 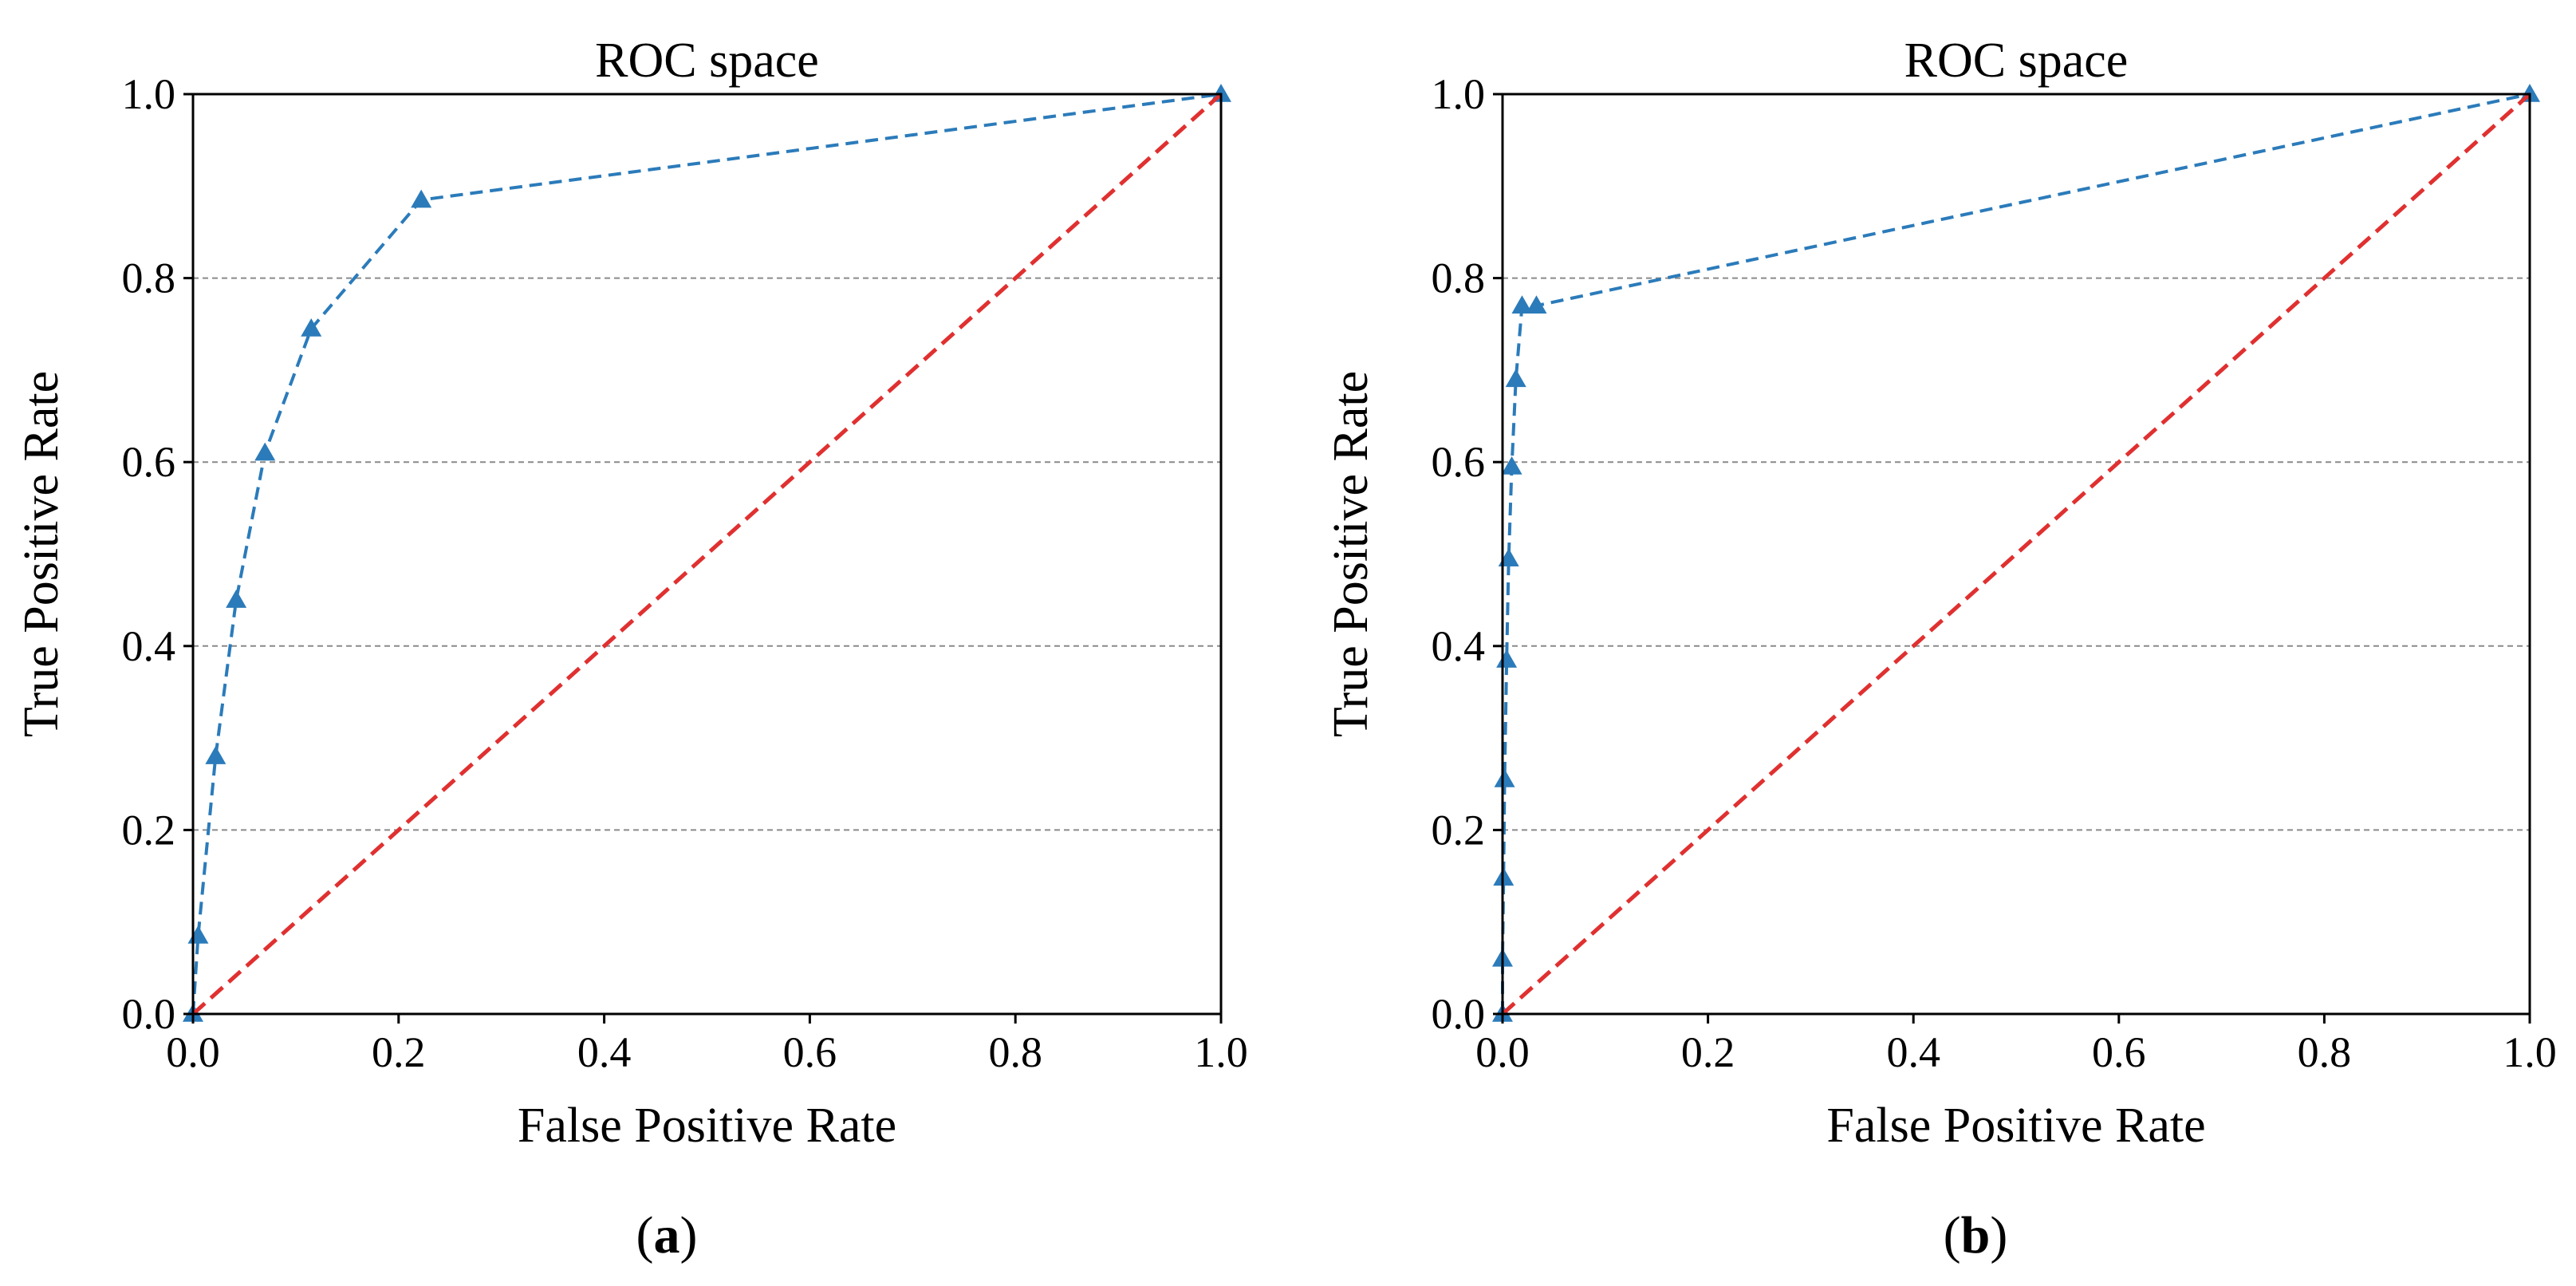 I want to click on panel-caption: (a), so click(x=667, y=1235).